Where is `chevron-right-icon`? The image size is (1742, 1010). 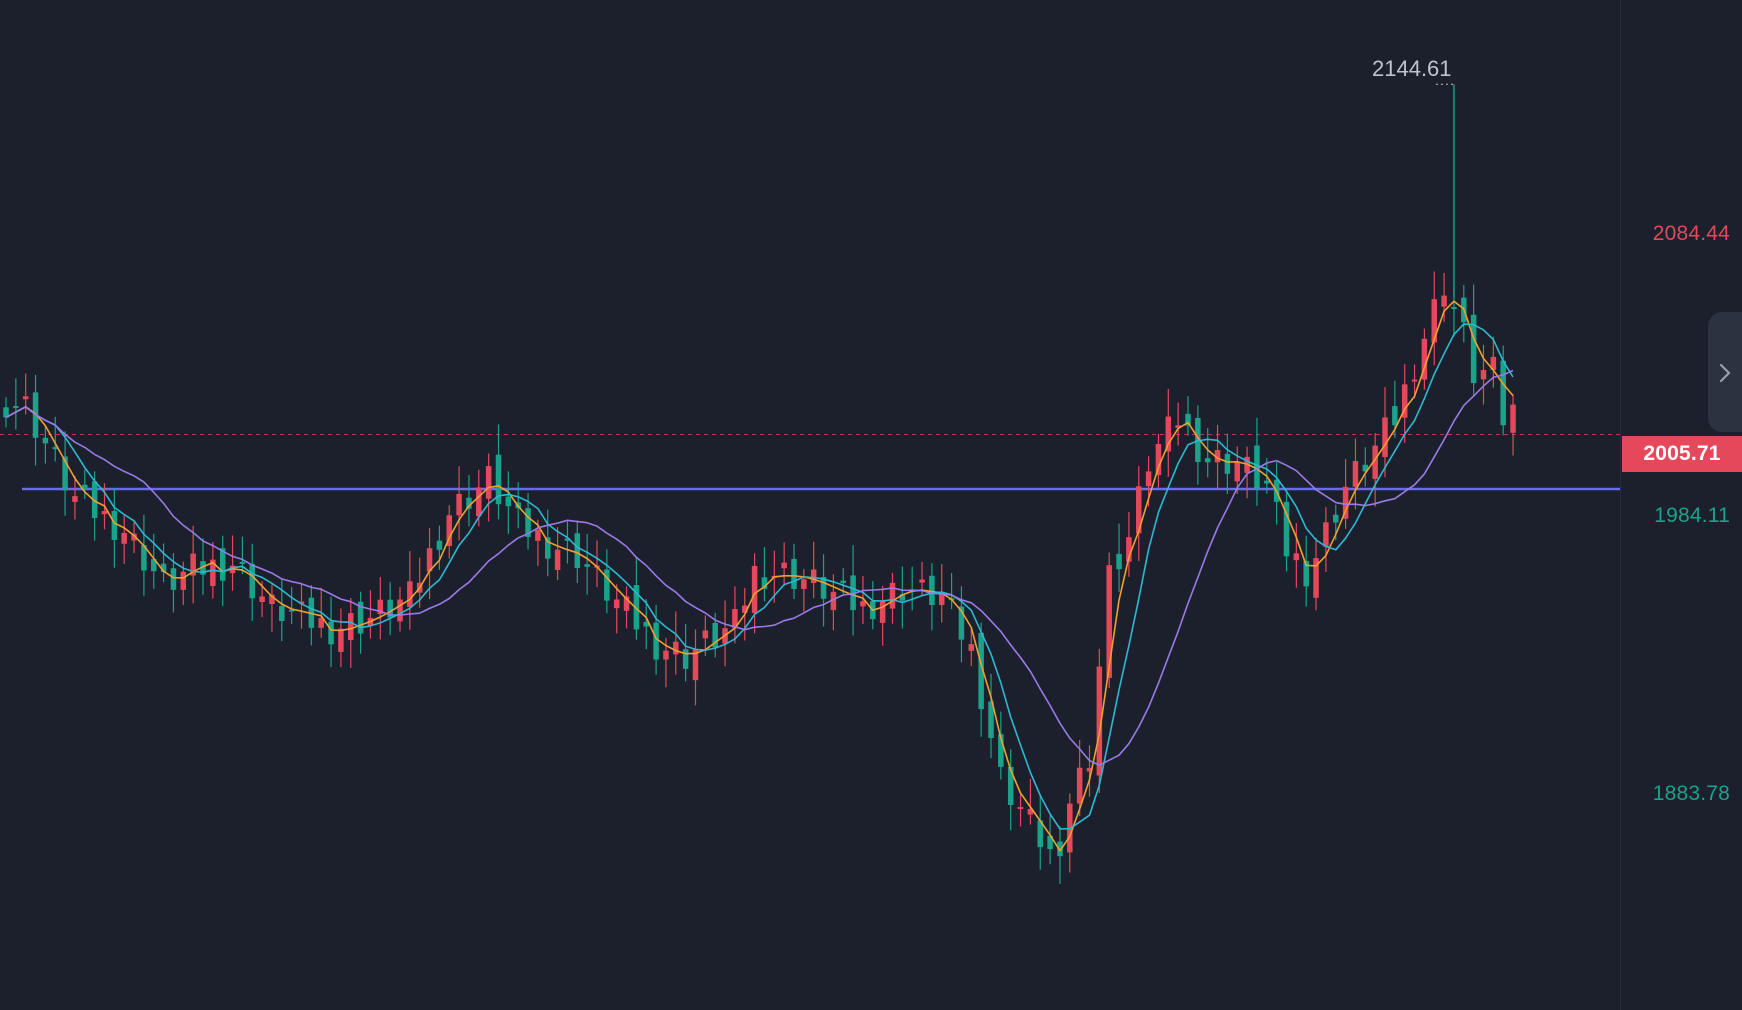 chevron-right-icon is located at coordinates (1725, 373).